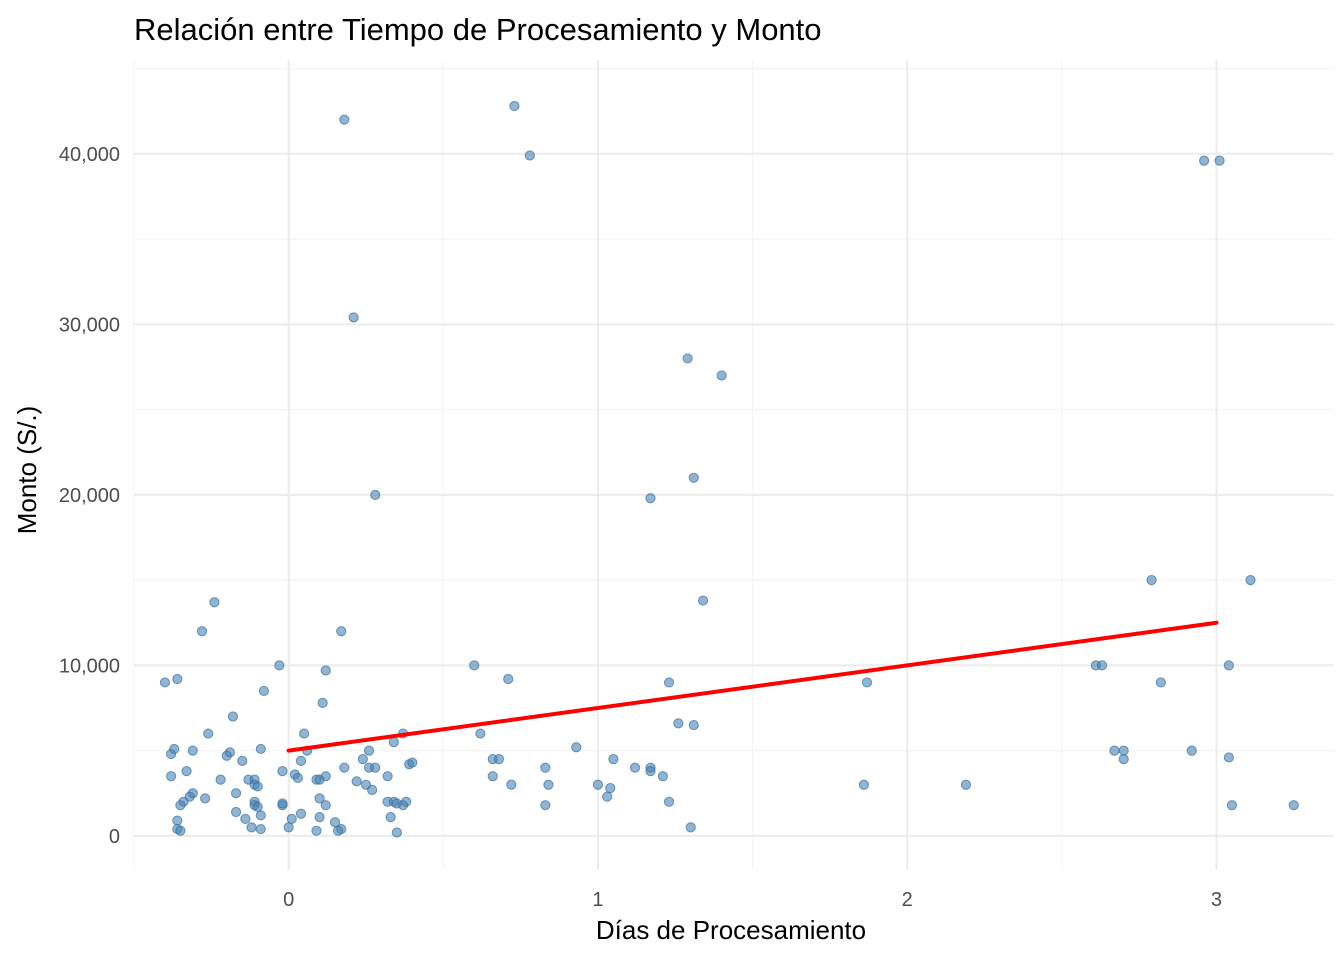  What do you see at coordinates (89, 496) in the screenshot?
I see `y-axis-tick-labels: 0 10,000 20,000 30,000 40,000` at bounding box center [89, 496].